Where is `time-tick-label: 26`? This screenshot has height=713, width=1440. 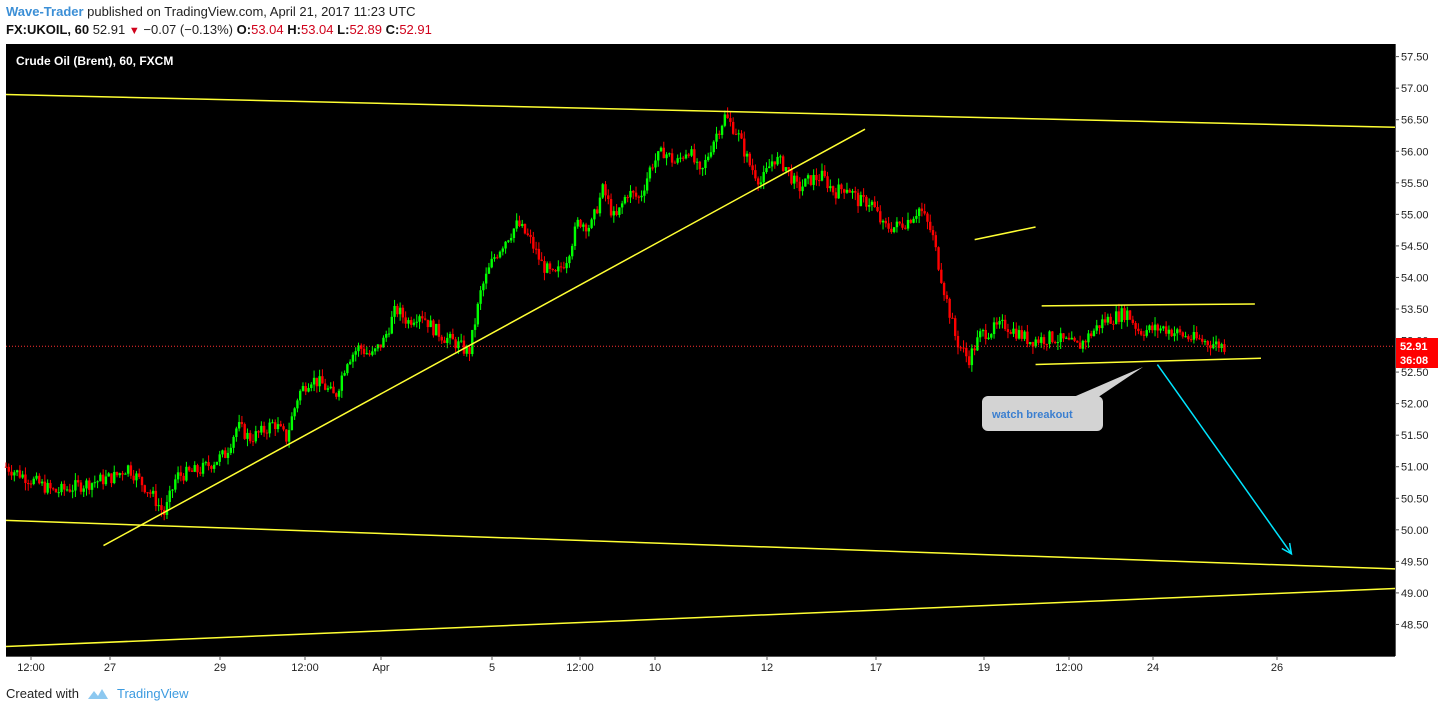
time-tick-label: 26 is located at coordinates (1277, 668).